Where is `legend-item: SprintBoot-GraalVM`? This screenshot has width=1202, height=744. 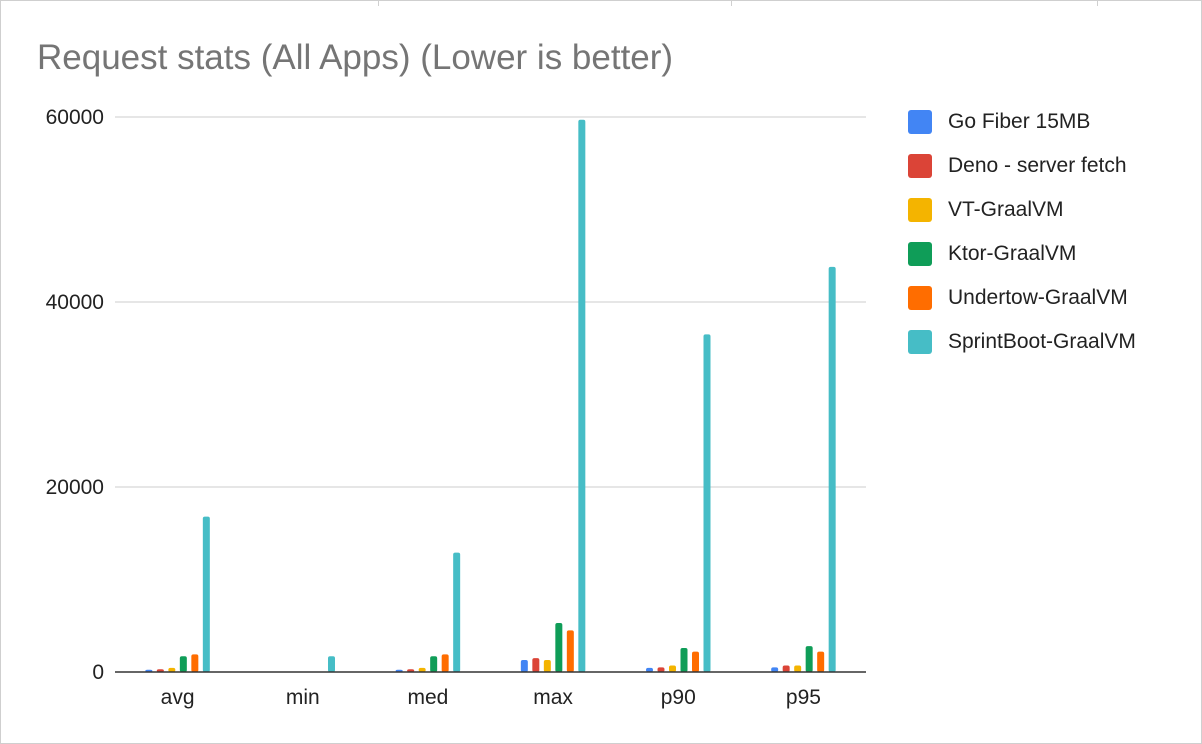
legend-item: SprintBoot-GraalVM is located at coordinates (1022, 342).